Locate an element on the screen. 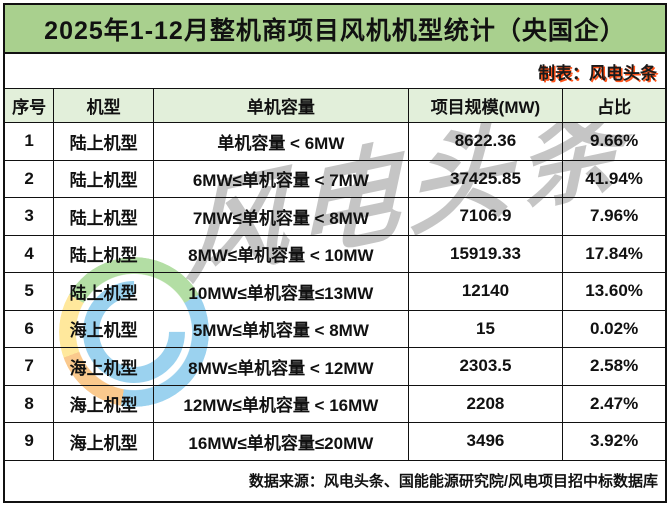  table-row: 5 陆上机型 10MW≤单机容量≤13MW 12140 13.60% is located at coordinates (335, 291).